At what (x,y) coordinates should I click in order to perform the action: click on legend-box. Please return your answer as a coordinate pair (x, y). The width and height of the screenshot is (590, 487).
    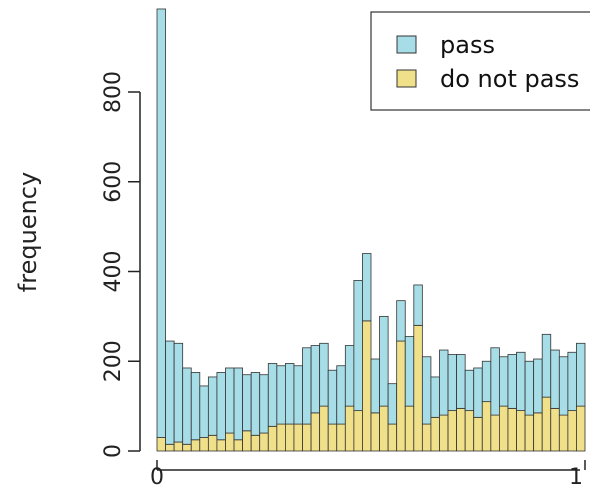
    Looking at the image, I should click on (480, 61).